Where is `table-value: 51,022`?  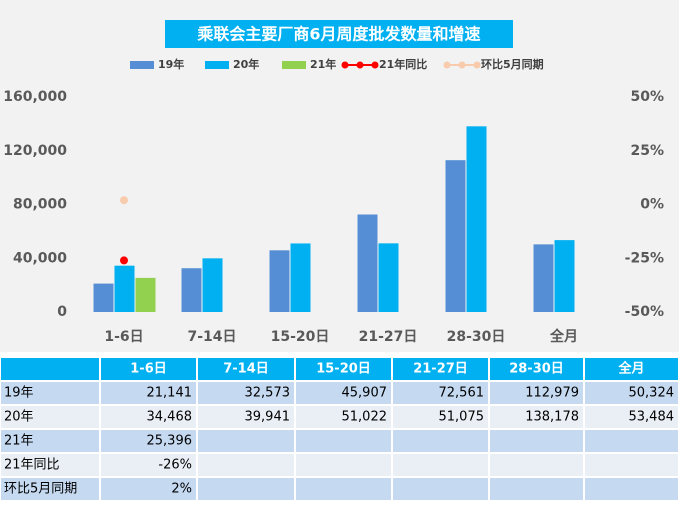 table-value: 51,022 is located at coordinates (365, 417).